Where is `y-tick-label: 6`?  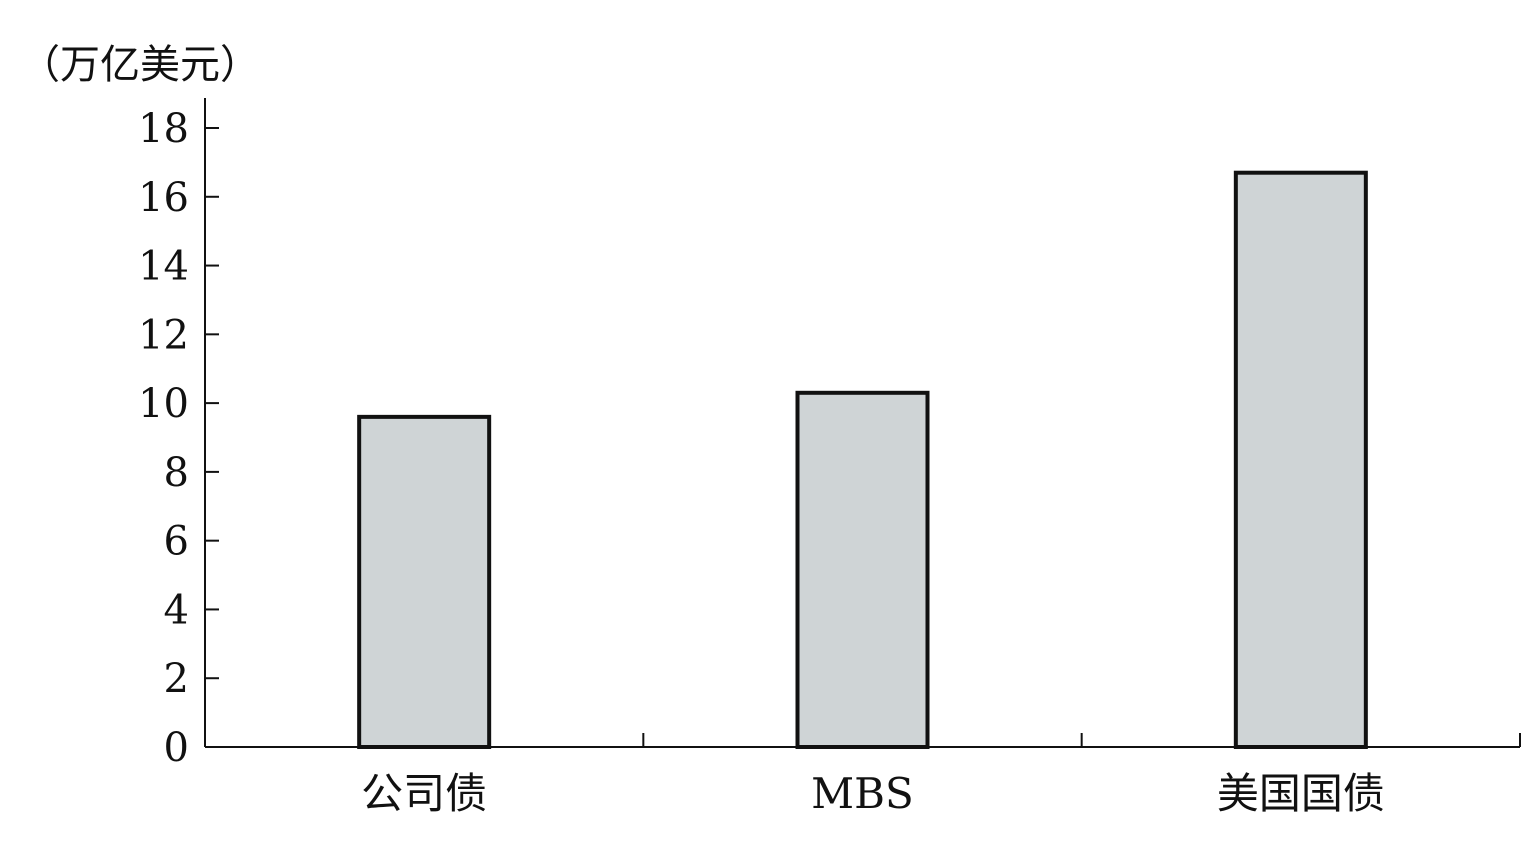
y-tick-label: 6 is located at coordinates (176, 542).